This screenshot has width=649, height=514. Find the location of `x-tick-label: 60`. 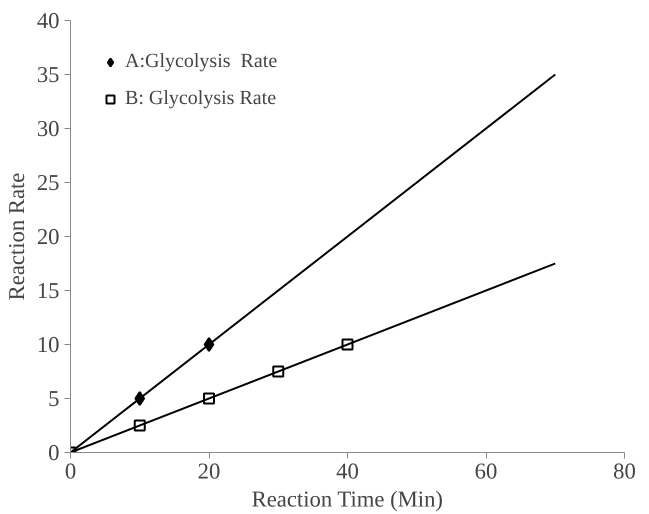

x-tick-label: 60 is located at coordinates (486, 471).